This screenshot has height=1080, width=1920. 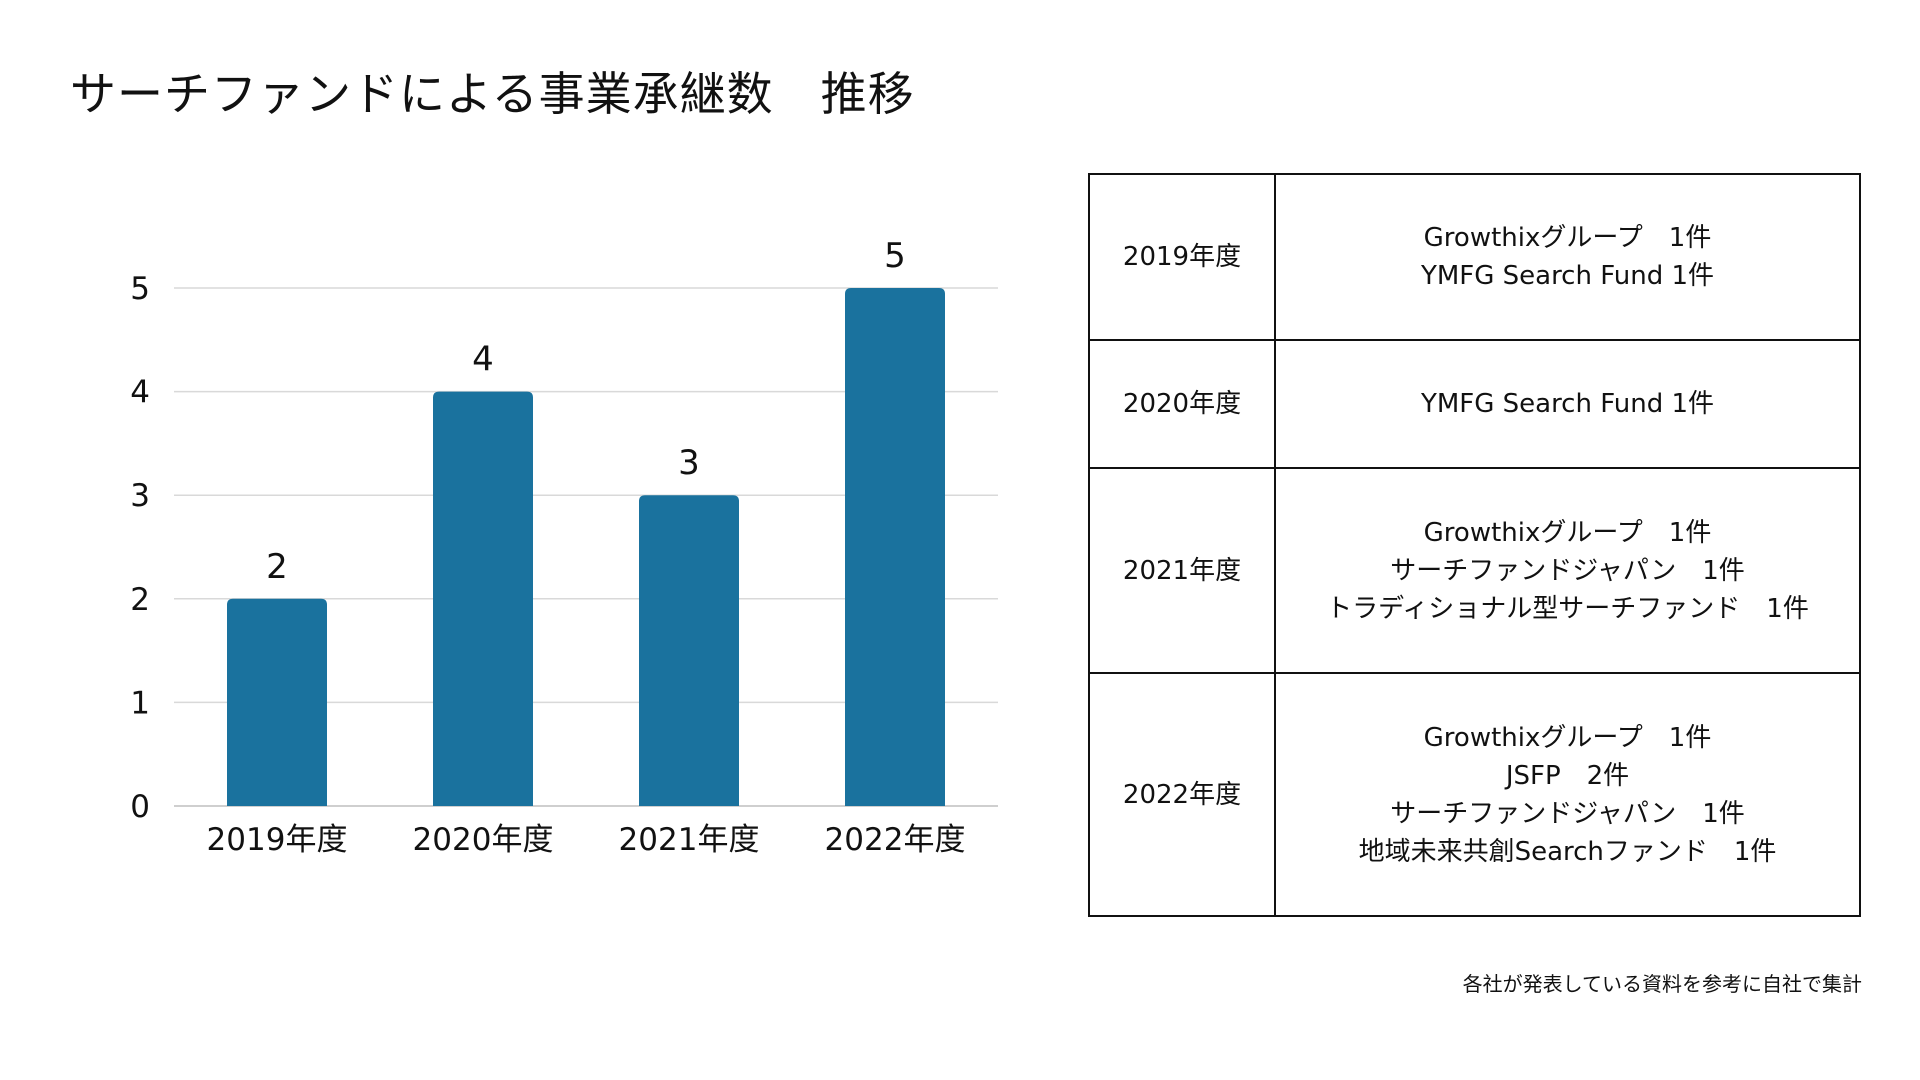 What do you see at coordinates (1182, 794) in the screenshot?
I see `year-cell: 2022年度` at bounding box center [1182, 794].